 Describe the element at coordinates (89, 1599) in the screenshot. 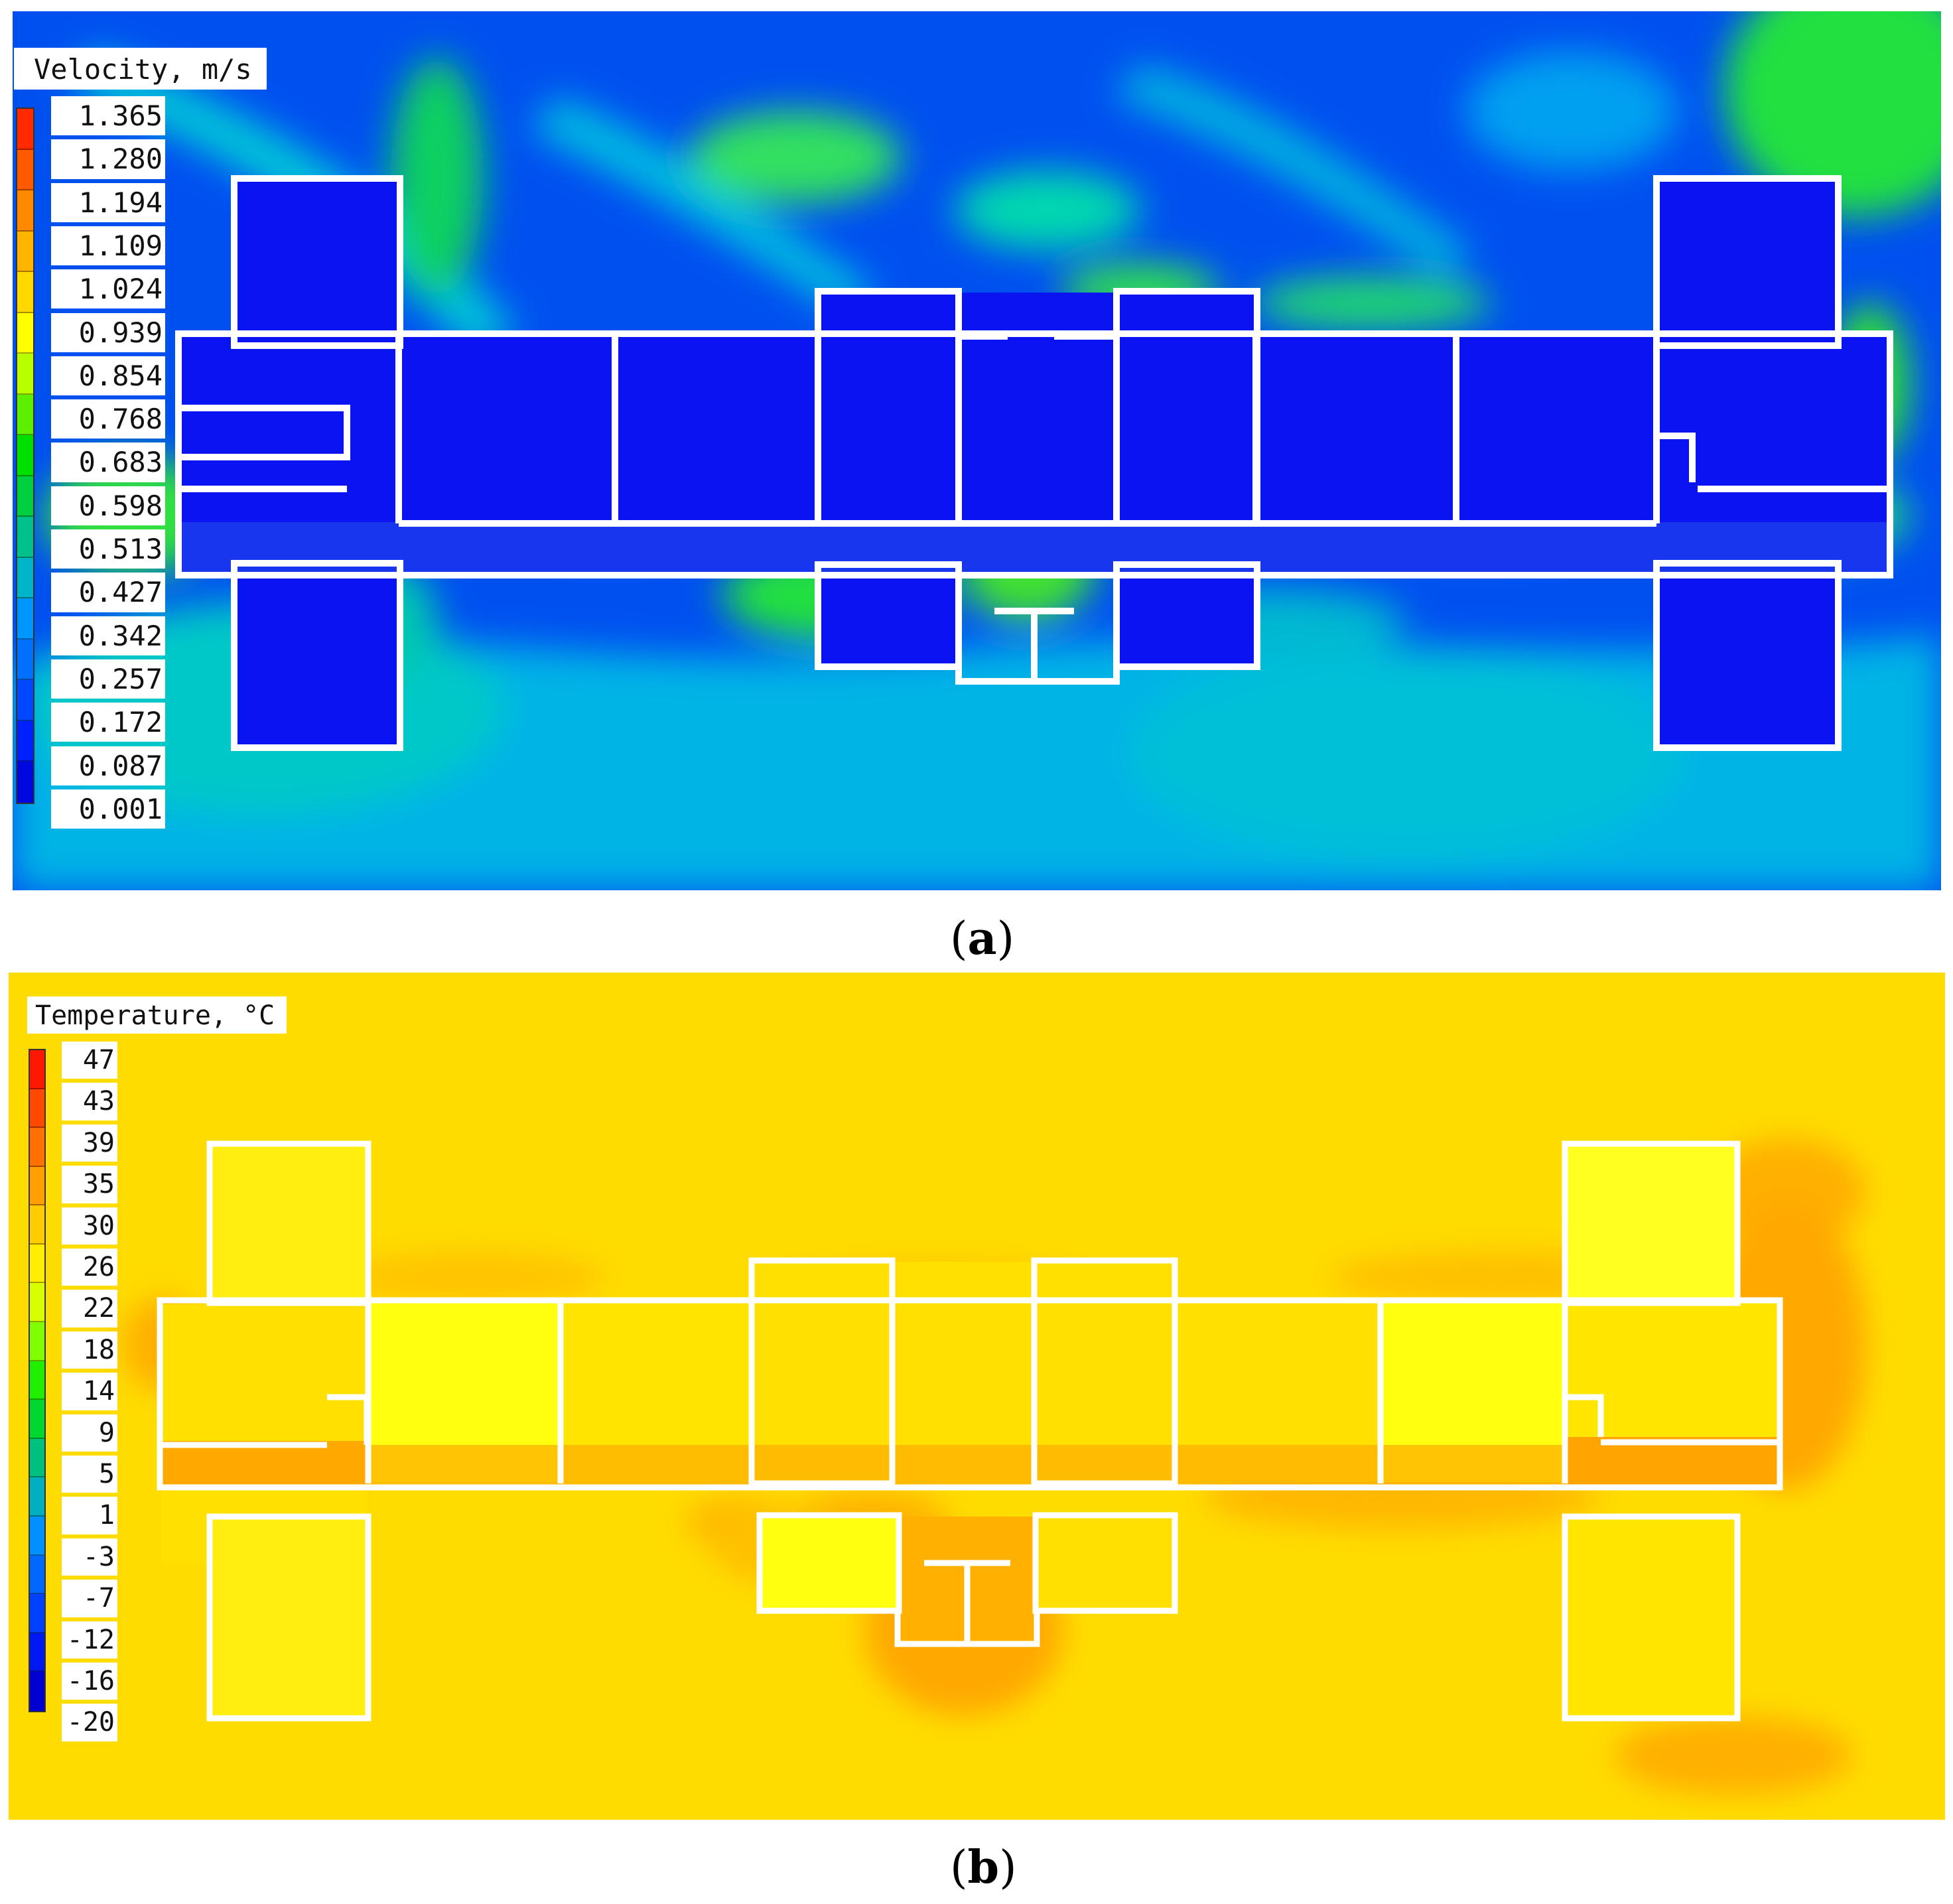

I see `legend-tick-label: -7` at that location.